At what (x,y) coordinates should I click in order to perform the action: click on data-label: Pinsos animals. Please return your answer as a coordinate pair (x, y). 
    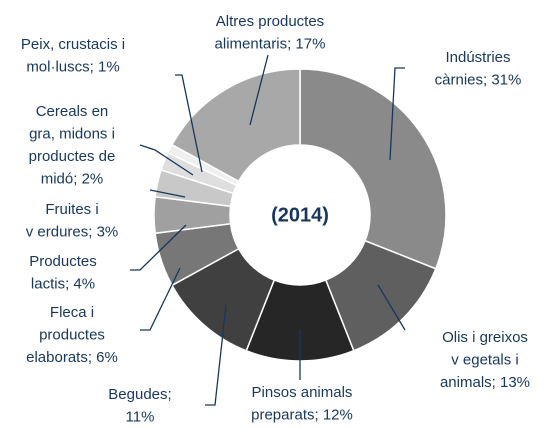
    Looking at the image, I should click on (302, 392).